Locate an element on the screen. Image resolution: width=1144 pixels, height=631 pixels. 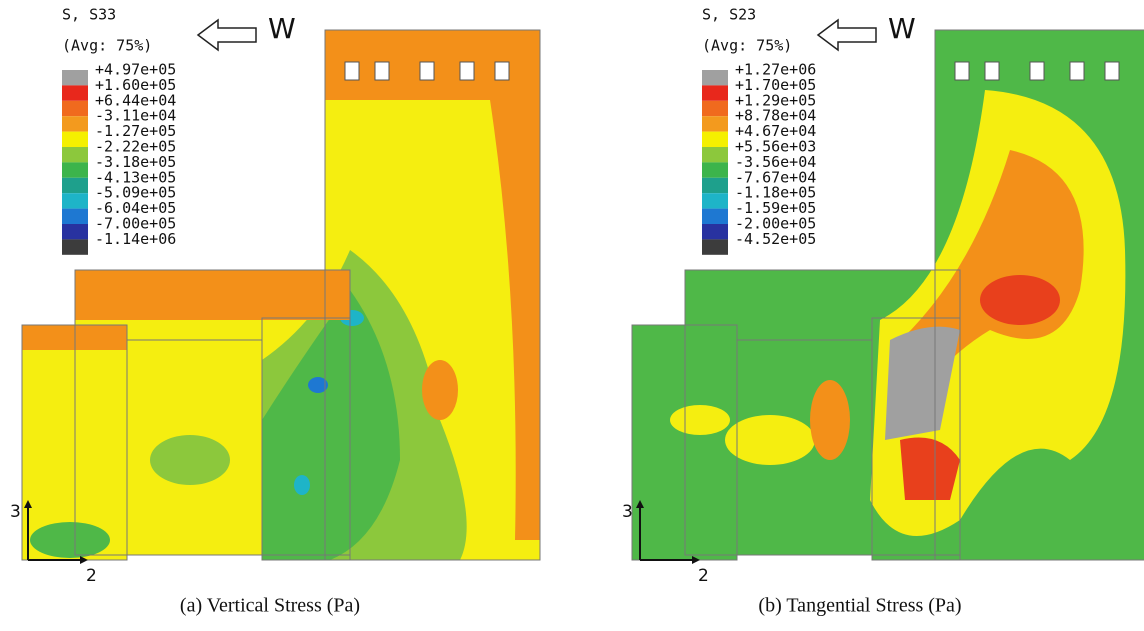
legend-label: -7.67e+04 is located at coordinates (775, 177).